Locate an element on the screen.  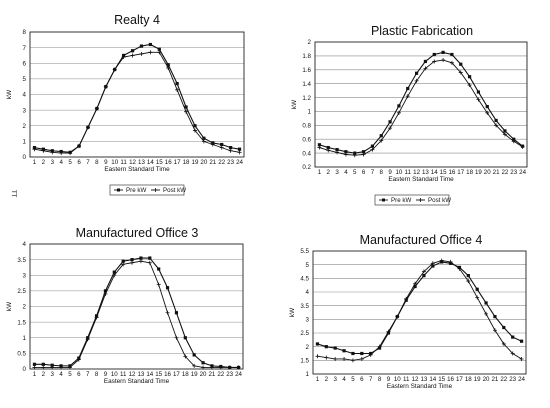
legend-label: Post kW is located at coordinates (174, 190).